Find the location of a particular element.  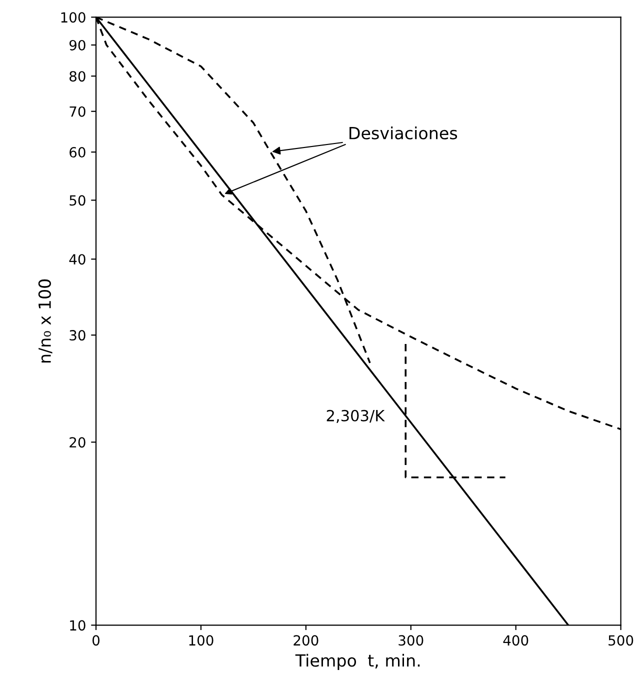

annotation: Desviaciones is located at coordinates (404, 133).